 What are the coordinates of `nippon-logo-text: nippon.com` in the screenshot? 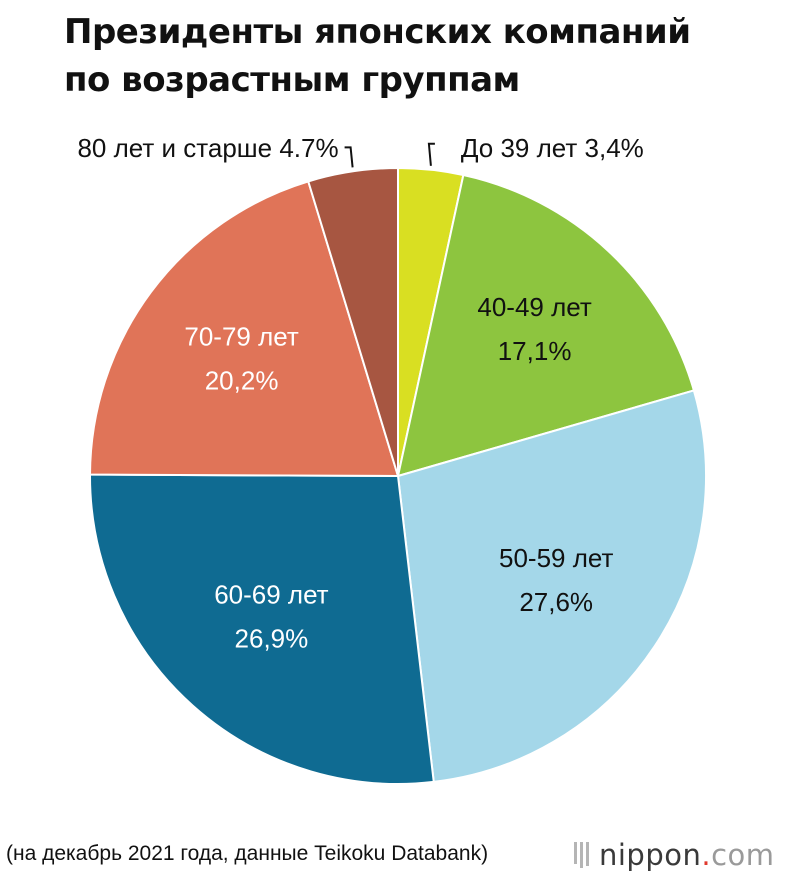 It's located at (687, 855).